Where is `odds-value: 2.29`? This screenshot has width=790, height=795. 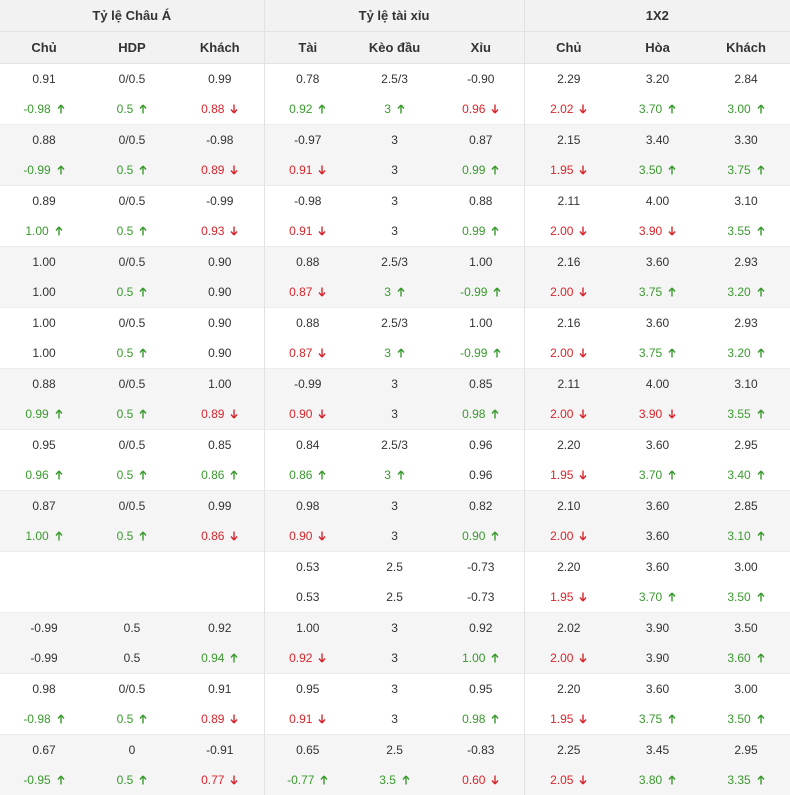
odds-value: 2.29 is located at coordinates (568, 79).